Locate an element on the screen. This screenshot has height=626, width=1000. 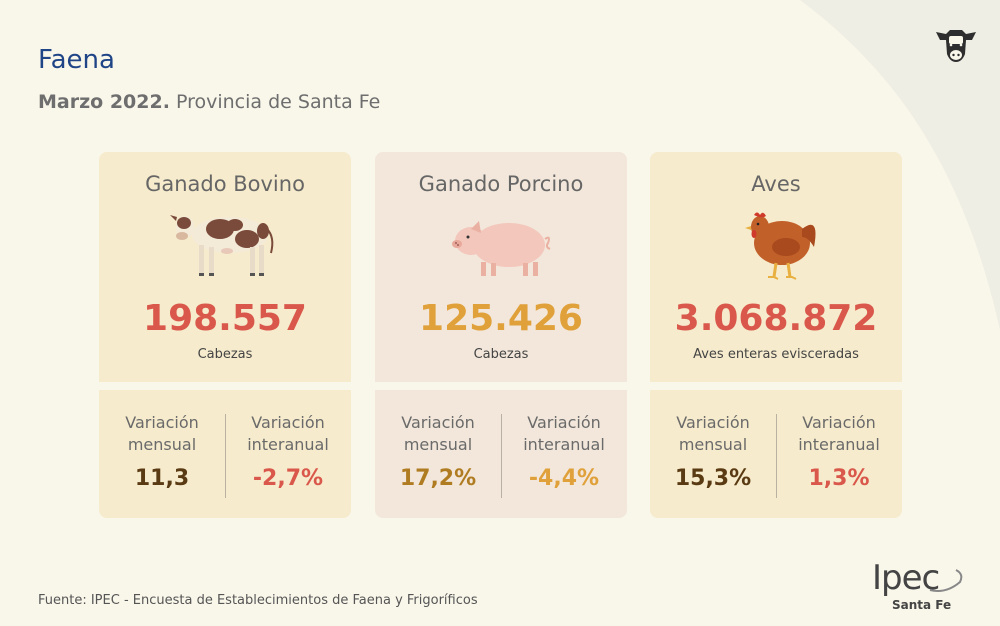
cow-icon is located at coordinates (222, 245).